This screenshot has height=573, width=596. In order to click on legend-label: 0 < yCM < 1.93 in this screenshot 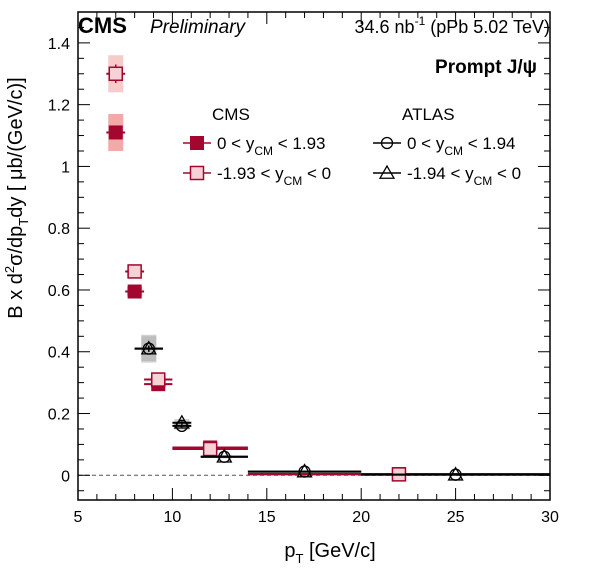, I will do `click(271, 146)`.